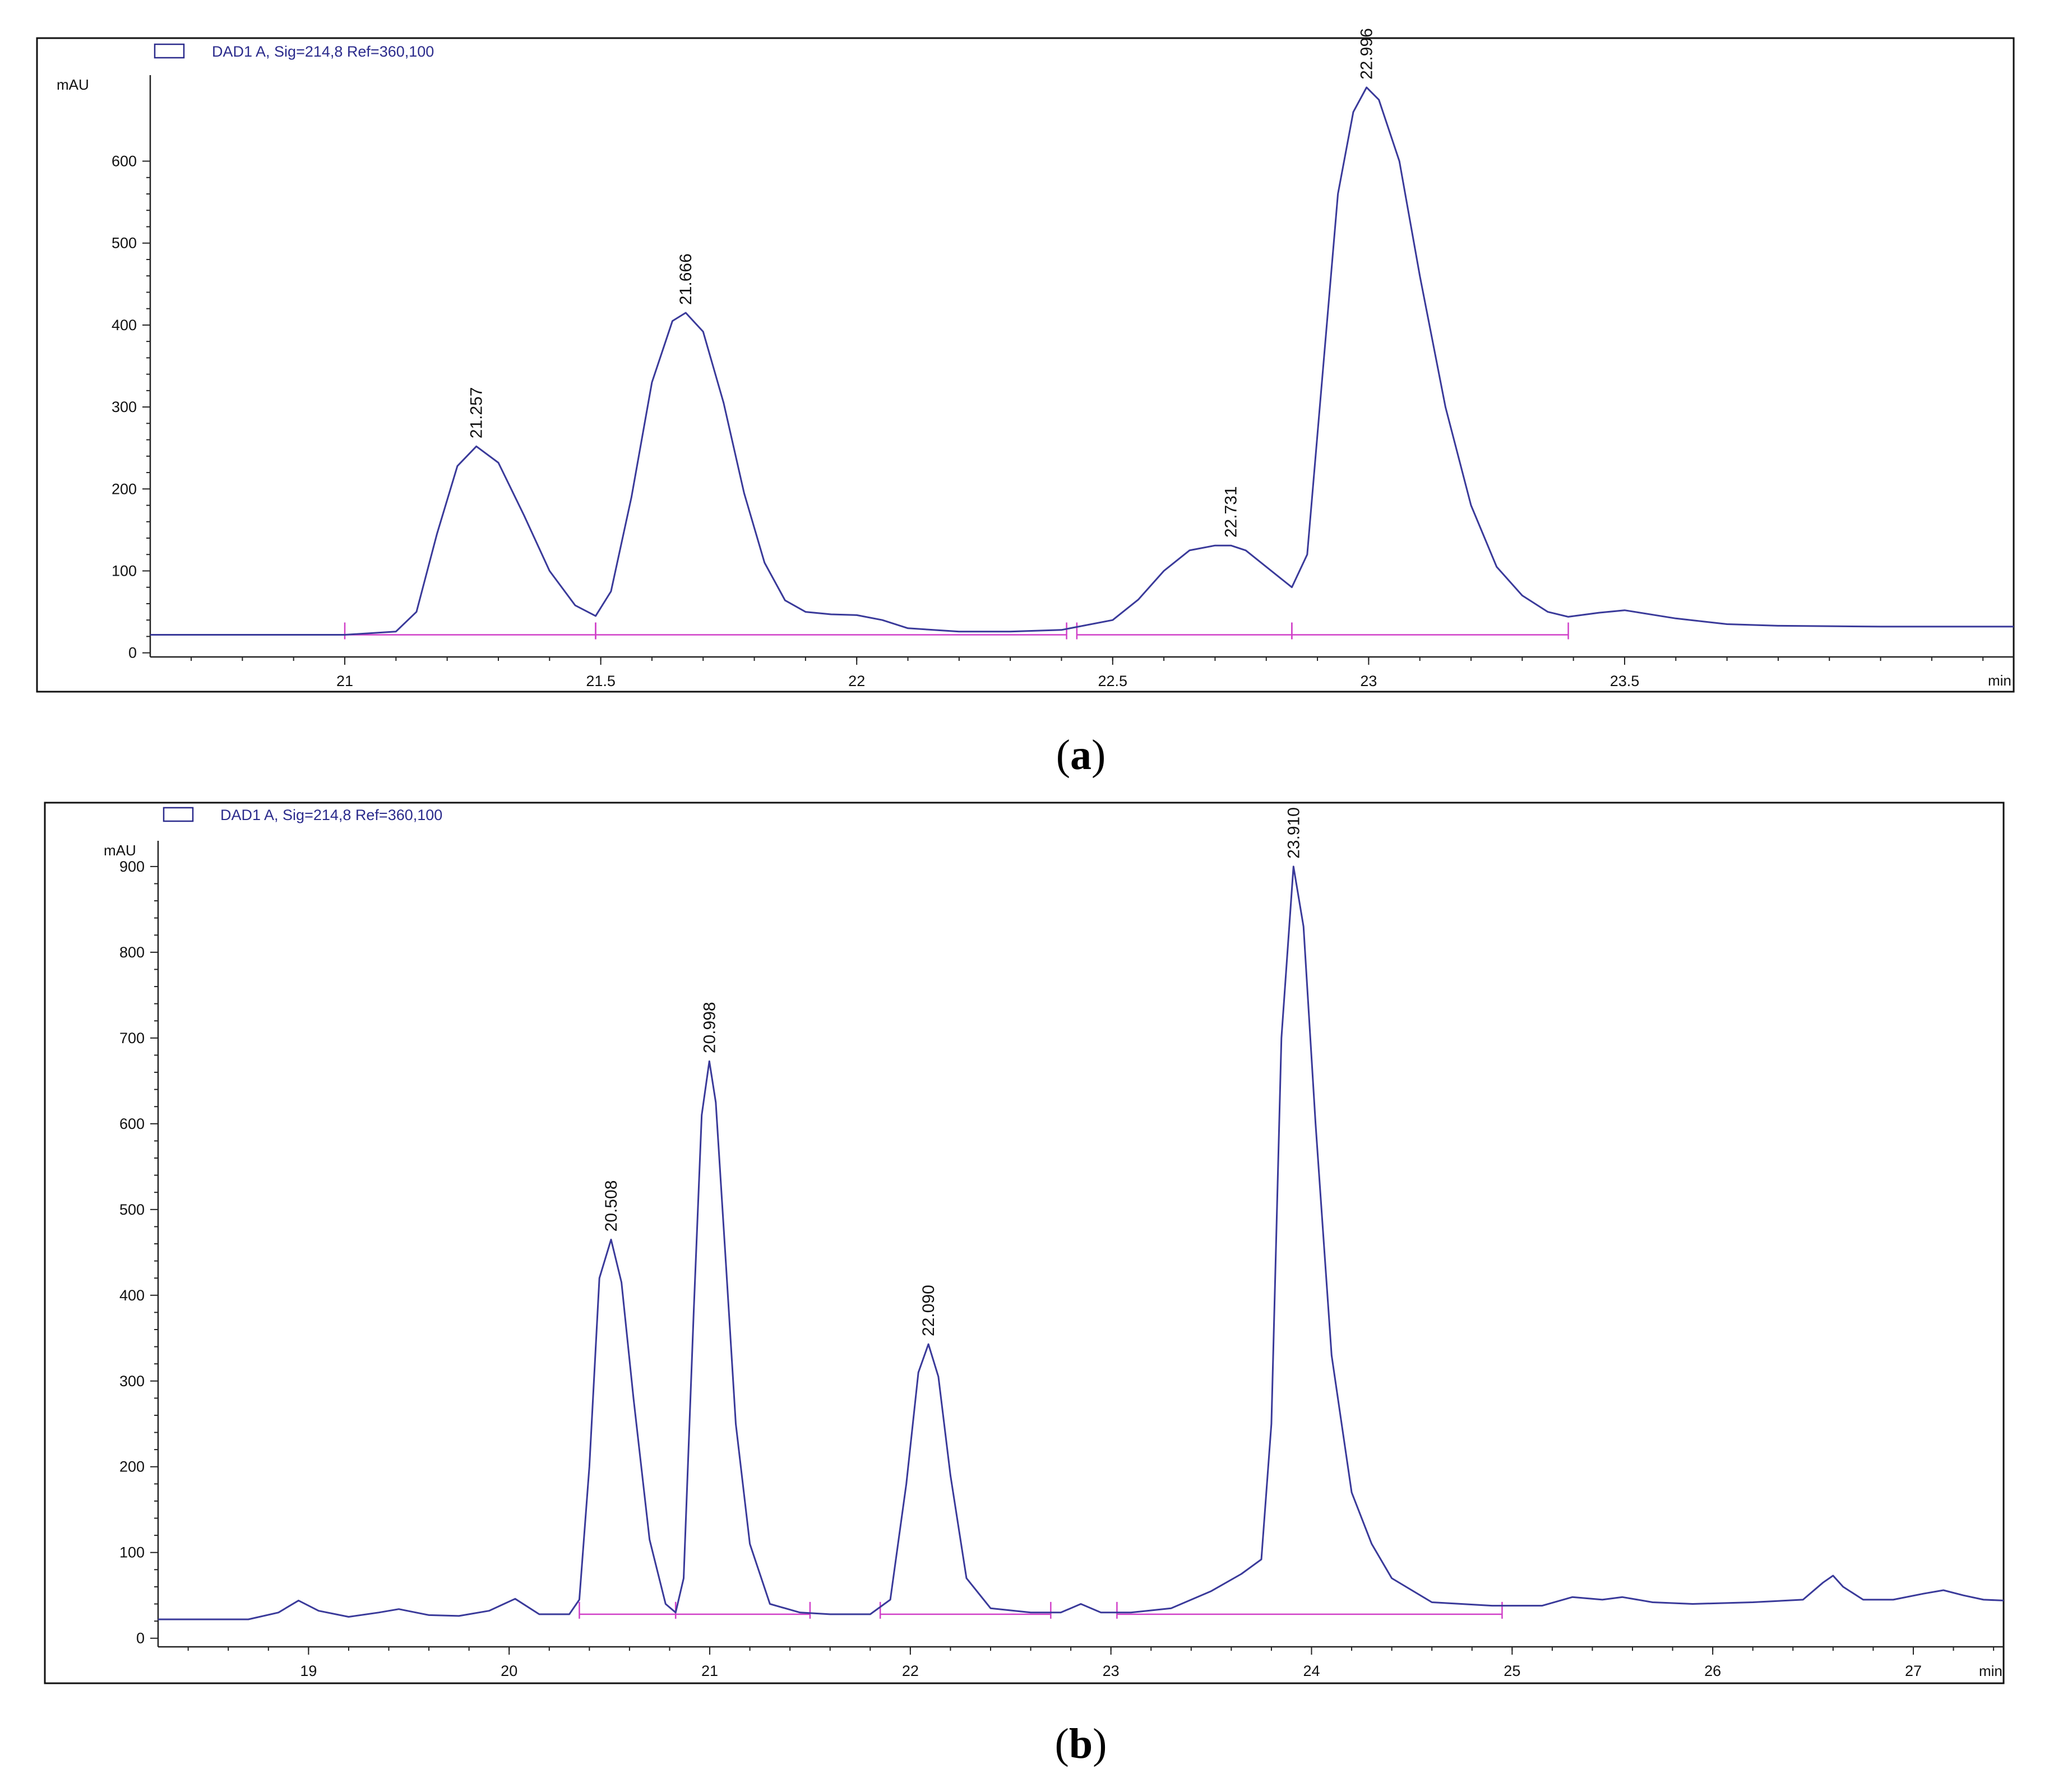  I want to click on panel-a-caption-close: ), so click(1098, 755).